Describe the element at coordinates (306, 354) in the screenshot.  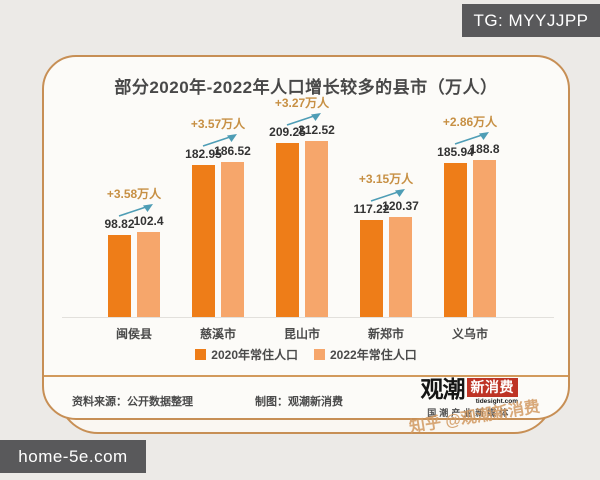
I see `chart-legend: 2020年常住人口 2022年常住人口` at that location.